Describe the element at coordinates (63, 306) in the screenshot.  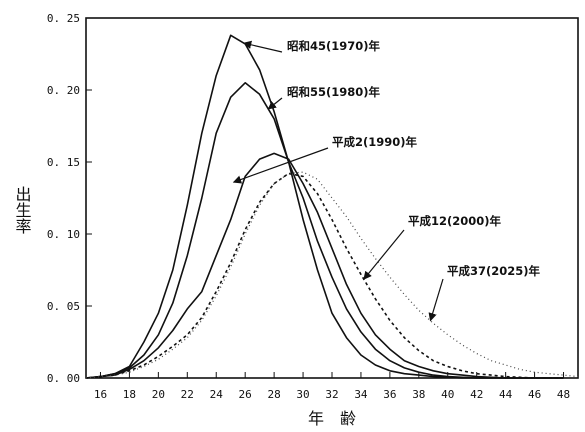
I see `y-tick-label: 0. 05` at that location.